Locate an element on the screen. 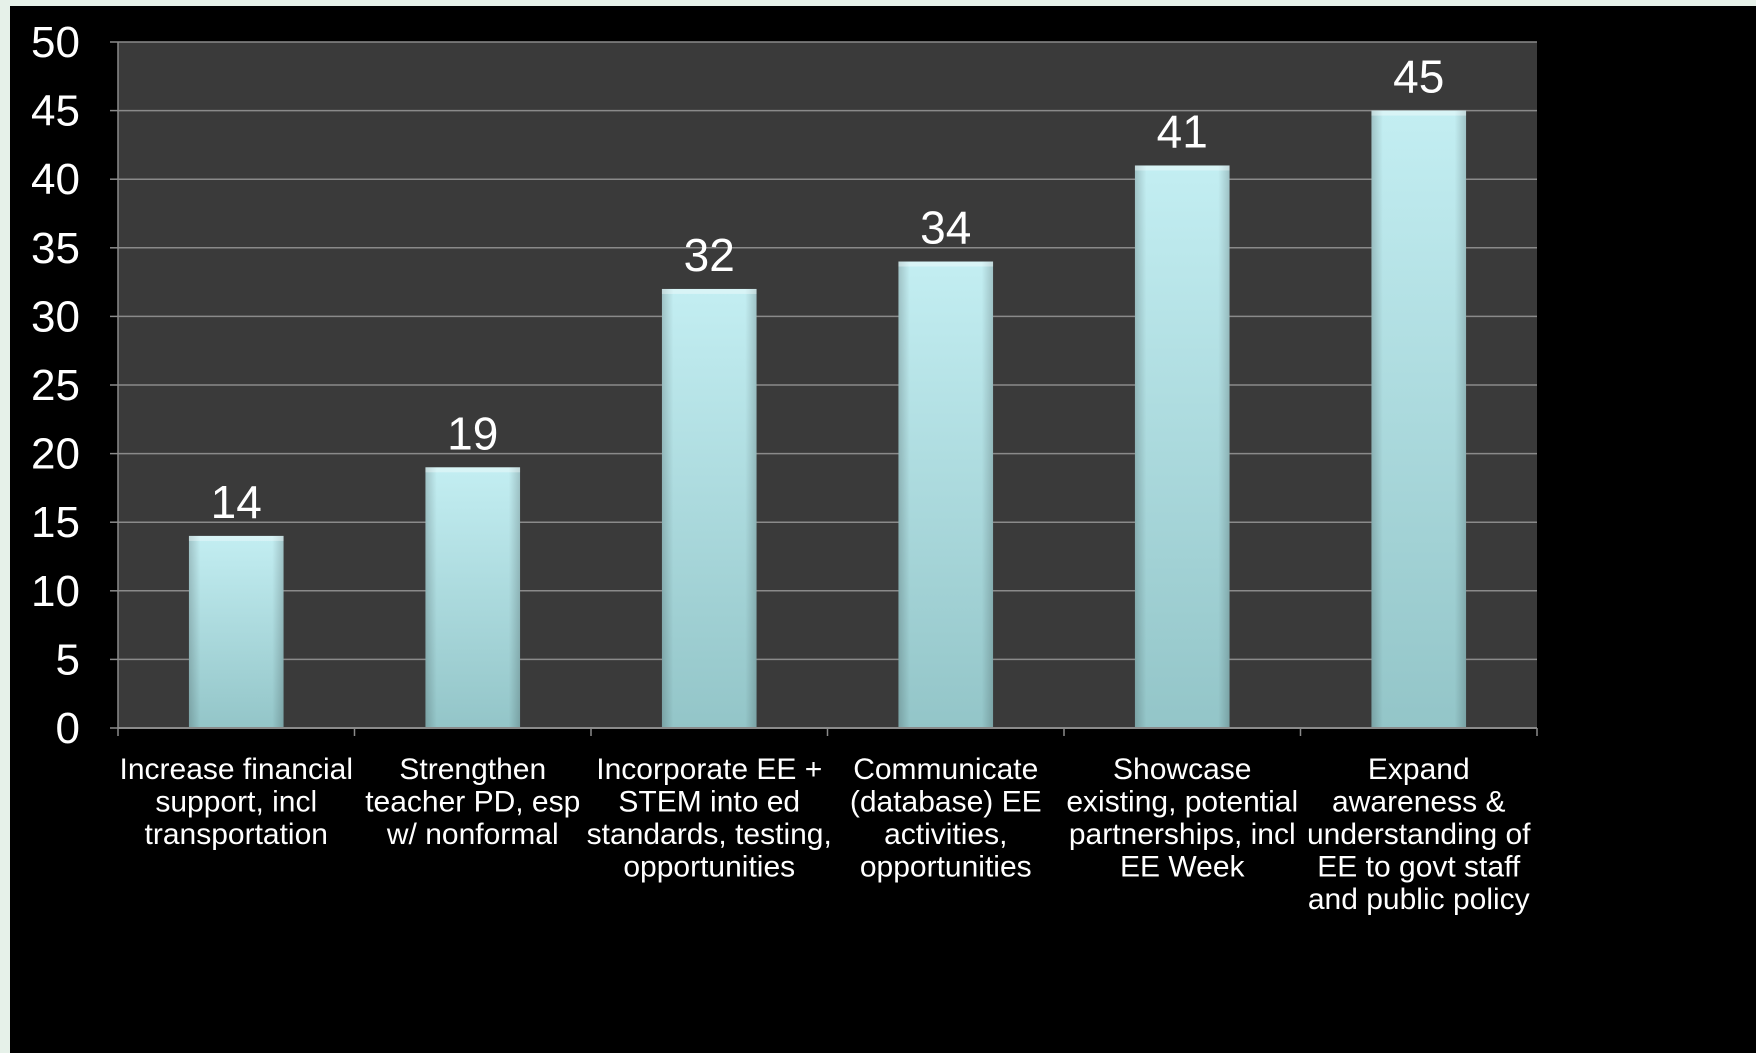 The width and height of the screenshot is (1756, 1053). category-label-line: and public policy is located at coordinates (1419, 899).